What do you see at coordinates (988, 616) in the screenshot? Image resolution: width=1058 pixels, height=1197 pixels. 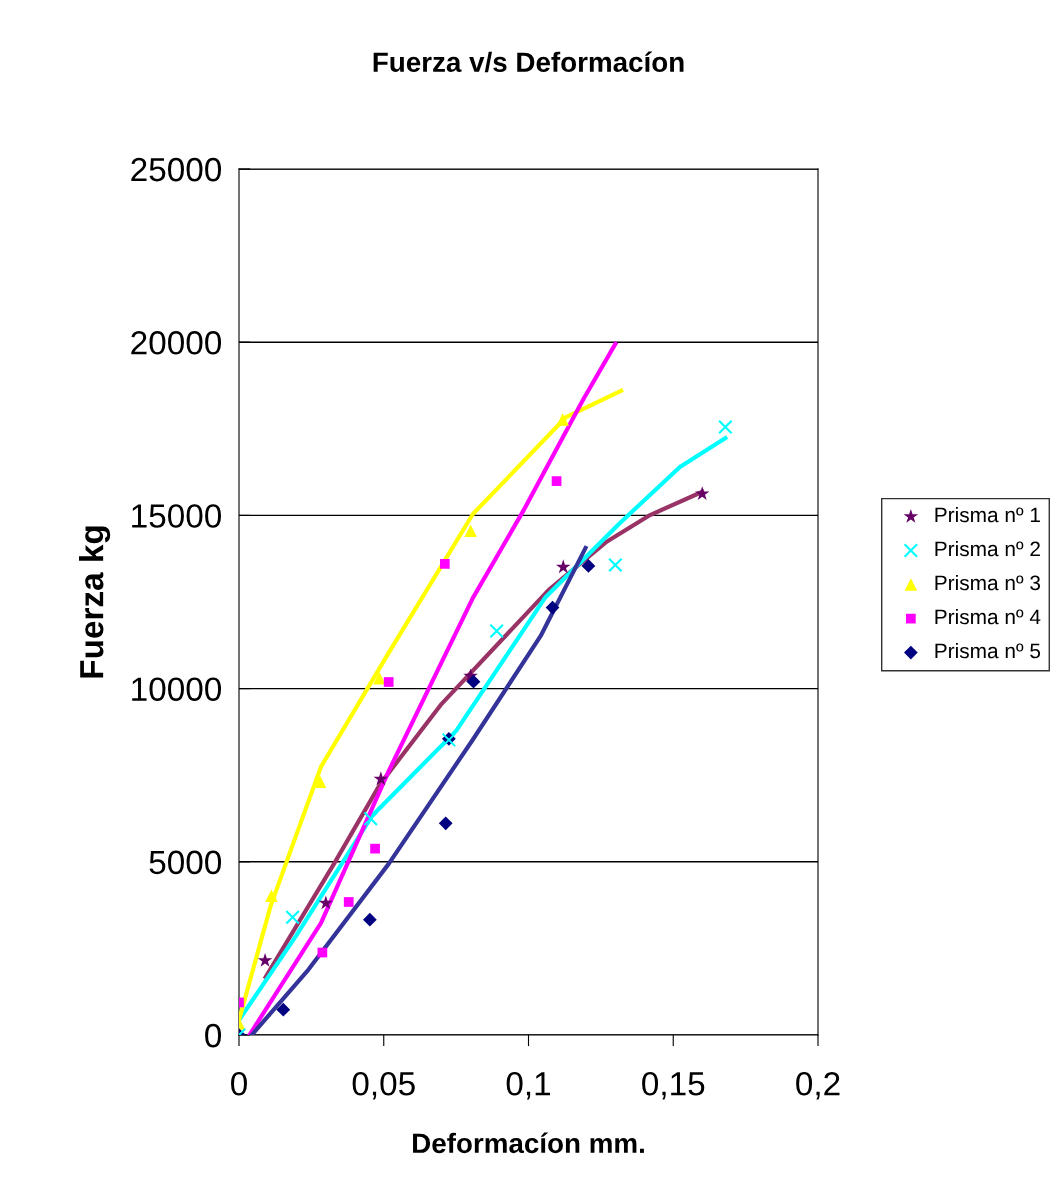 I see `legend-label: Prisma nº 4` at bounding box center [988, 616].